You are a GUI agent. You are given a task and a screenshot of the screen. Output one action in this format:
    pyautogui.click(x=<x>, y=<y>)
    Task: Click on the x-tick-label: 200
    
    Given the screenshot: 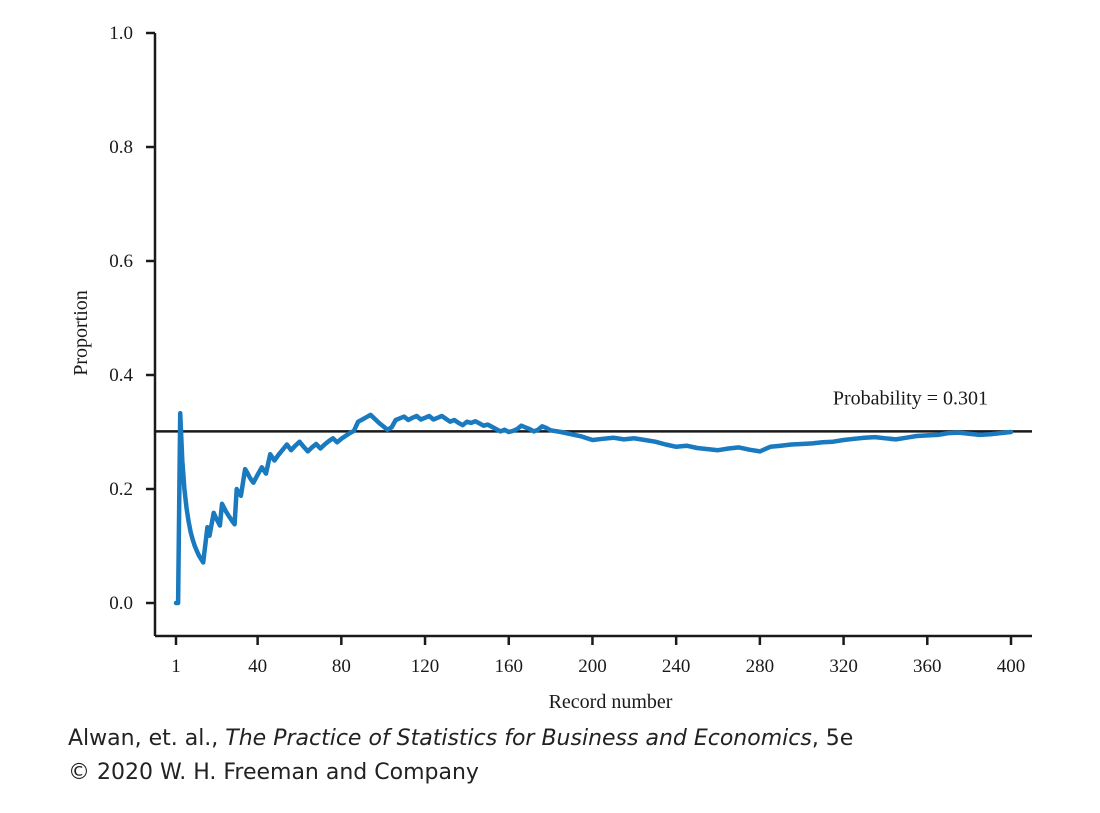 What is the action you would take?
    pyautogui.click(x=592, y=666)
    